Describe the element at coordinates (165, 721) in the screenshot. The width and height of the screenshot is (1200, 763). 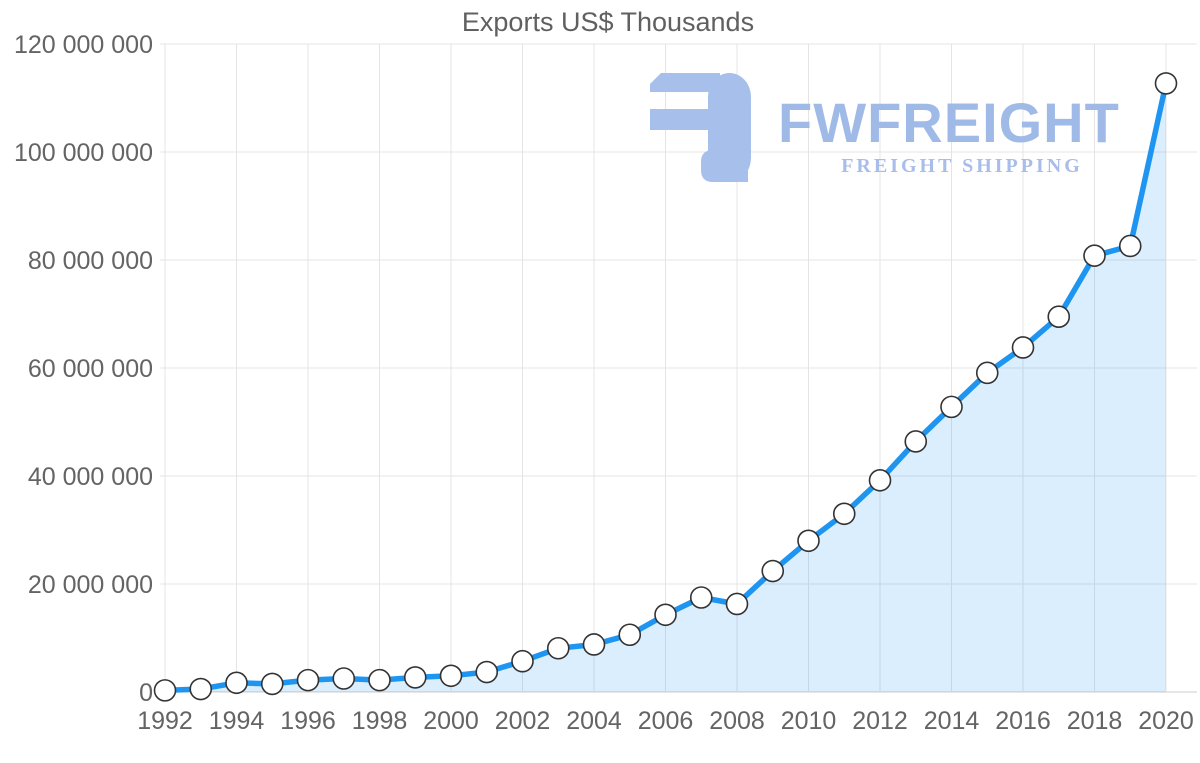
I see `x-axis-tick-label: 1992` at that location.